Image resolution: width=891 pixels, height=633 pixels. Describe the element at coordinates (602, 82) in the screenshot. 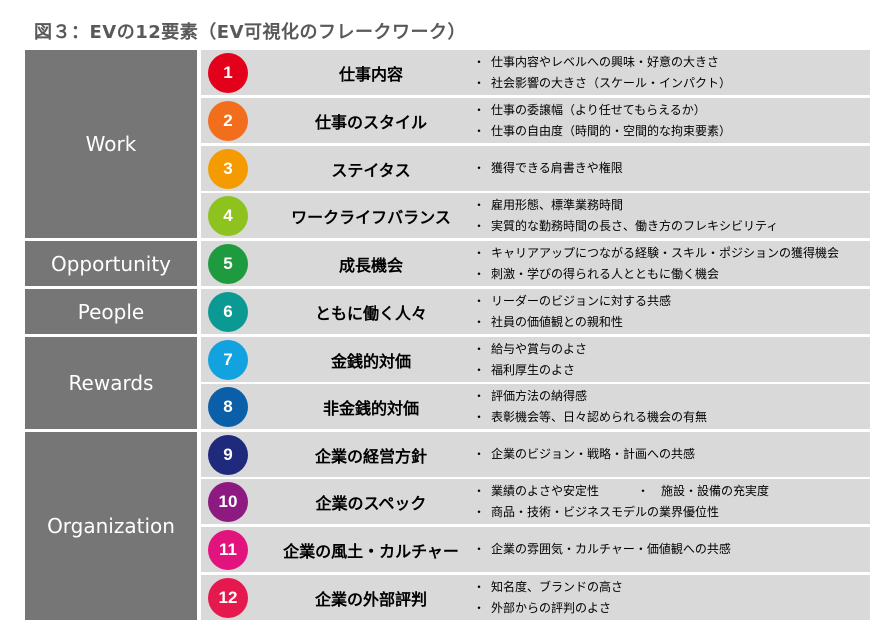

I see `detail-item: ・社会影響の大きさ（スケール・インパクト）` at that location.